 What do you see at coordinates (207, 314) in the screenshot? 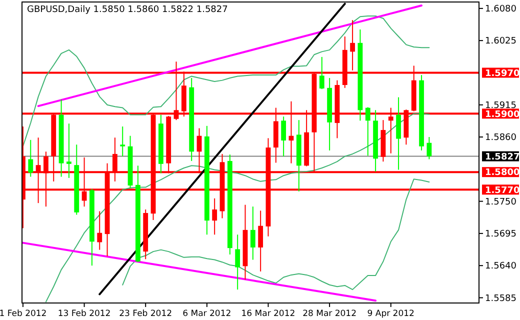
I see `x-tick-label: 6 Mar 2012` at bounding box center [207, 314].